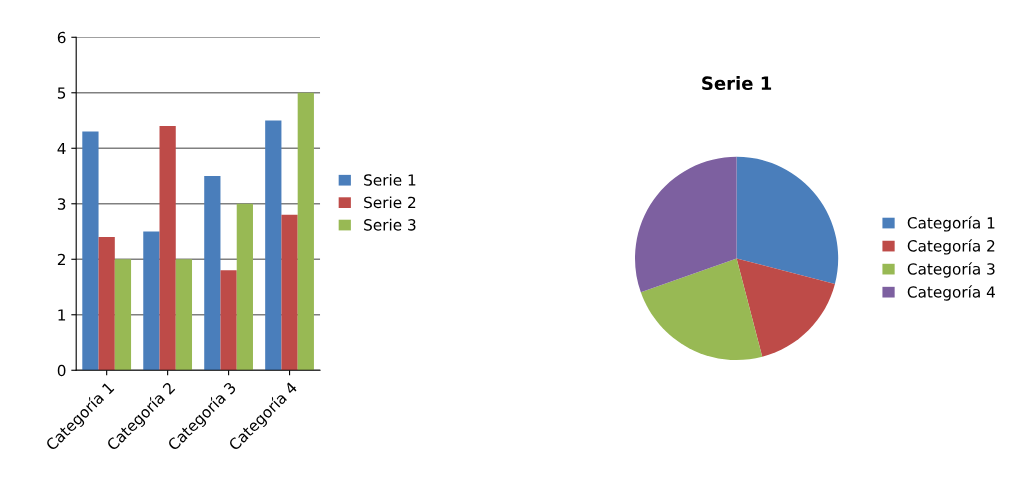 The width and height of the screenshot is (1016, 497). I want to click on y-tick-label: 3, so click(61, 204).